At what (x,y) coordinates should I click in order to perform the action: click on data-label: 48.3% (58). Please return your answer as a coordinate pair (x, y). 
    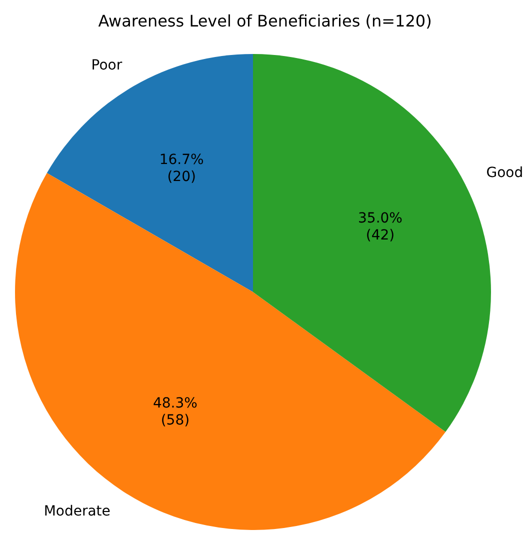
    Looking at the image, I should click on (175, 411).